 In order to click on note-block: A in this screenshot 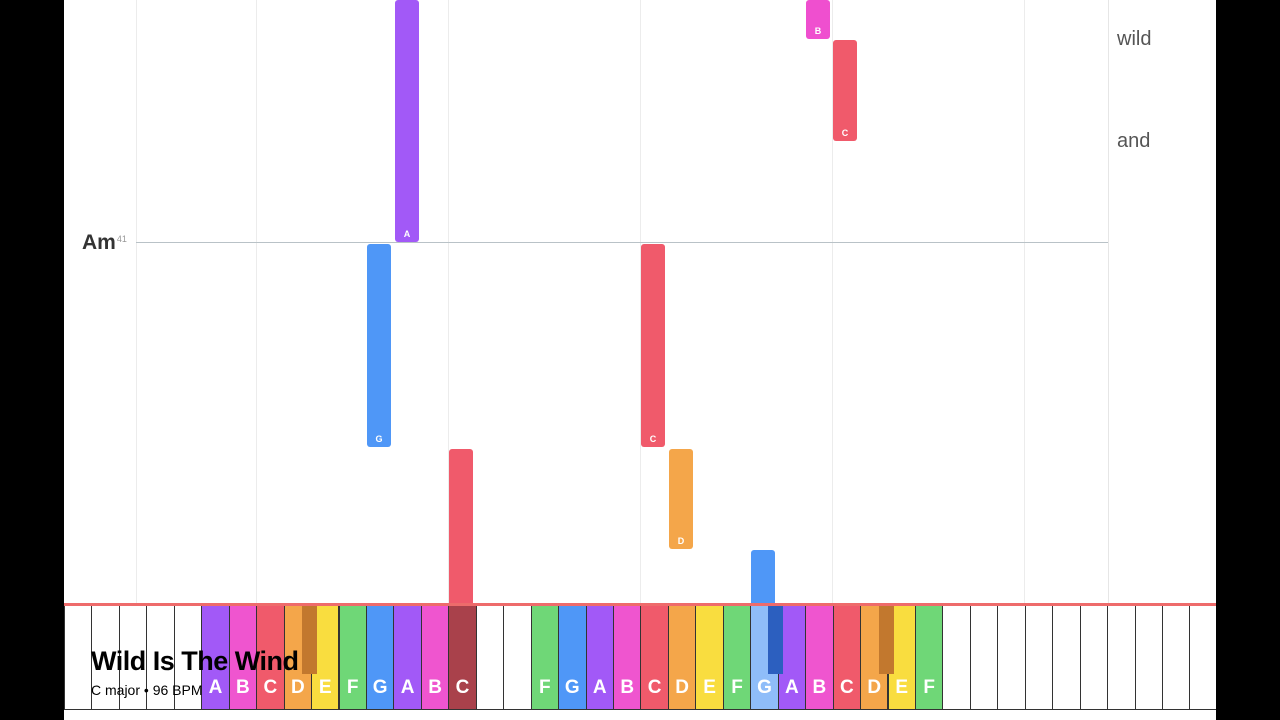, I will do `click(407, 121)`.